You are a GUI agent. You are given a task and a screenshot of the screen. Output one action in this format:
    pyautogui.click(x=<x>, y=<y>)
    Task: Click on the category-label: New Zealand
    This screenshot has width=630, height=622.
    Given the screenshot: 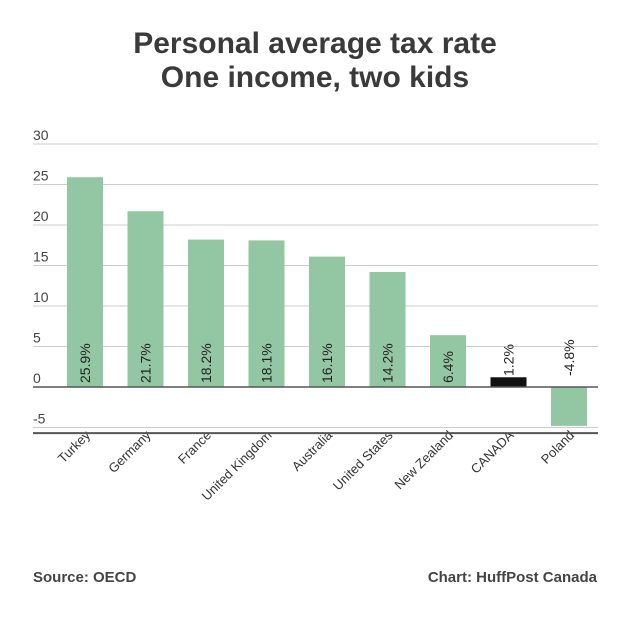 What is the action you would take?
    pyautogui.click(x=423, y=460)
    